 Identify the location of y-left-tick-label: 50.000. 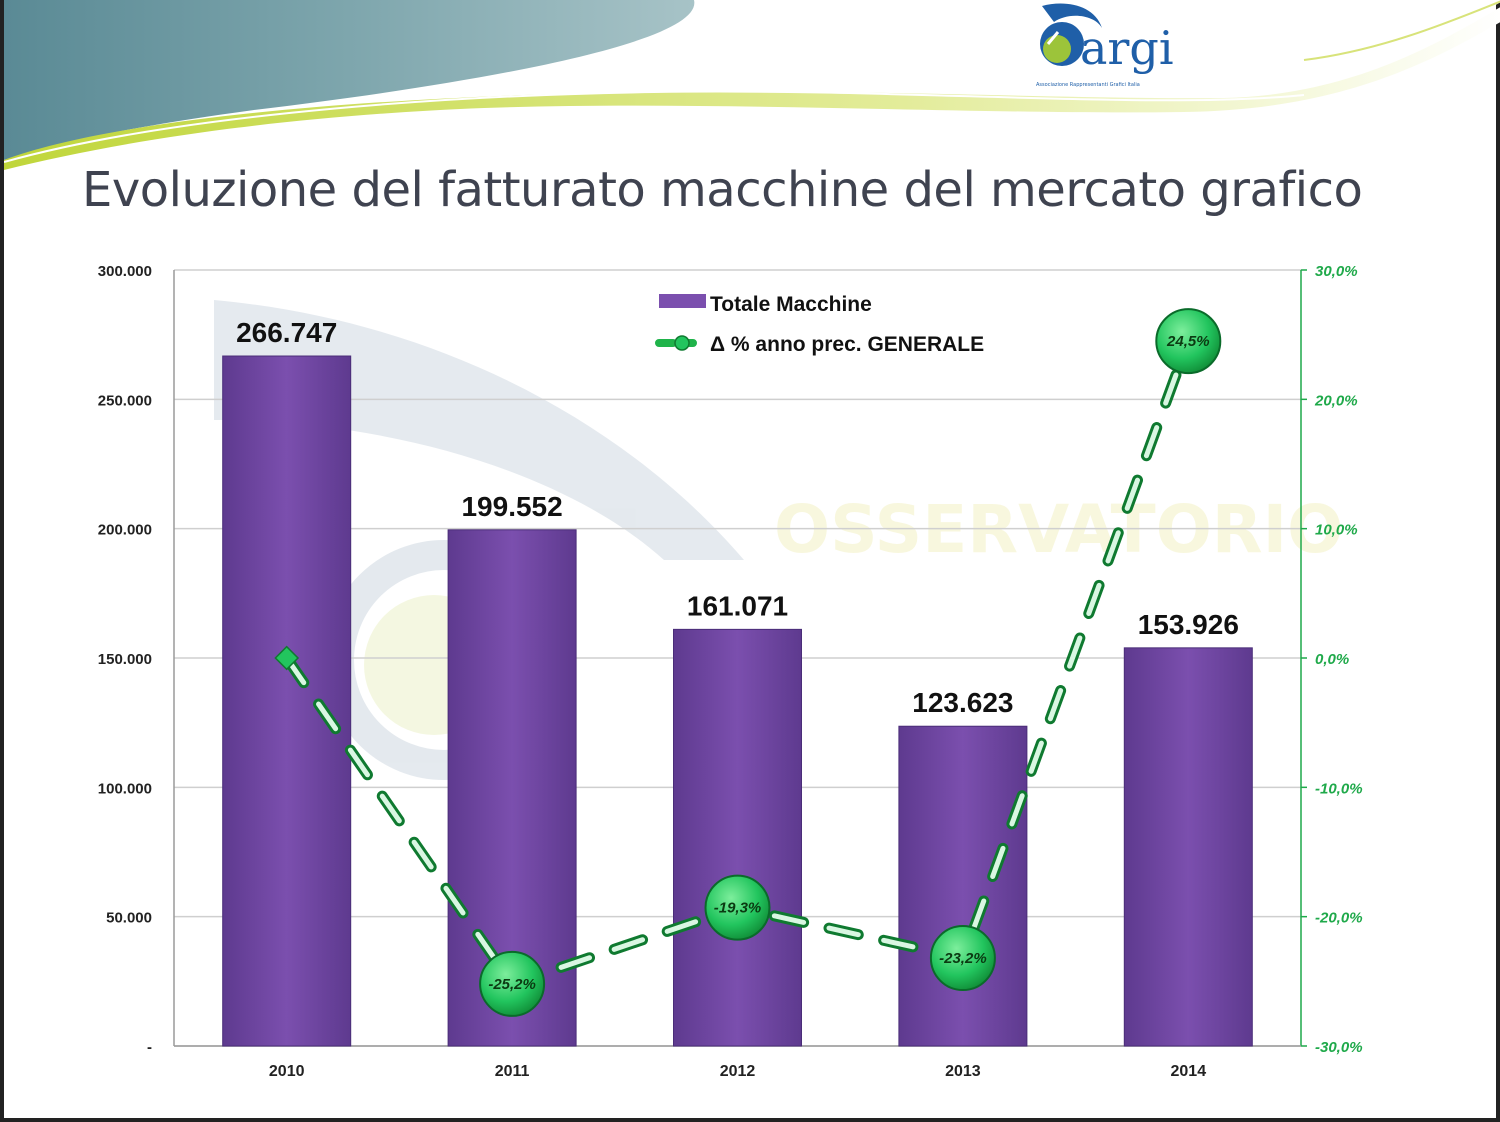
(129, 918).